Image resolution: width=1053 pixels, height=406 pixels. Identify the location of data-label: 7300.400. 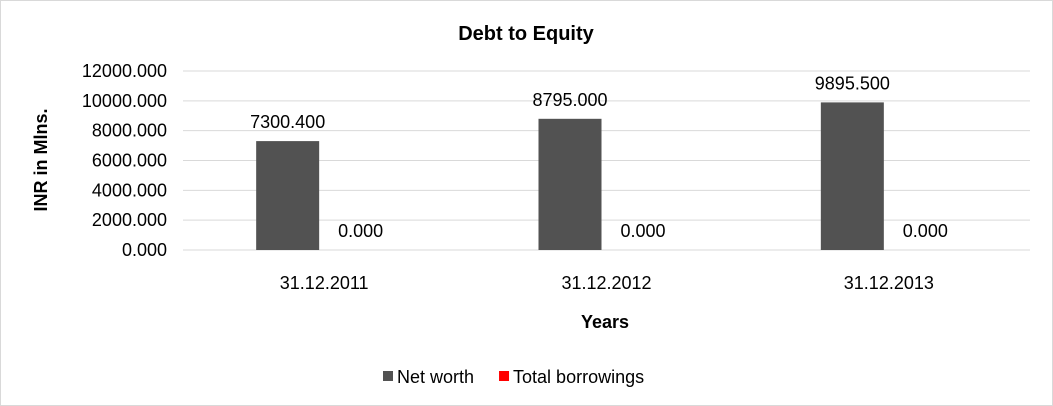
(287, 122).